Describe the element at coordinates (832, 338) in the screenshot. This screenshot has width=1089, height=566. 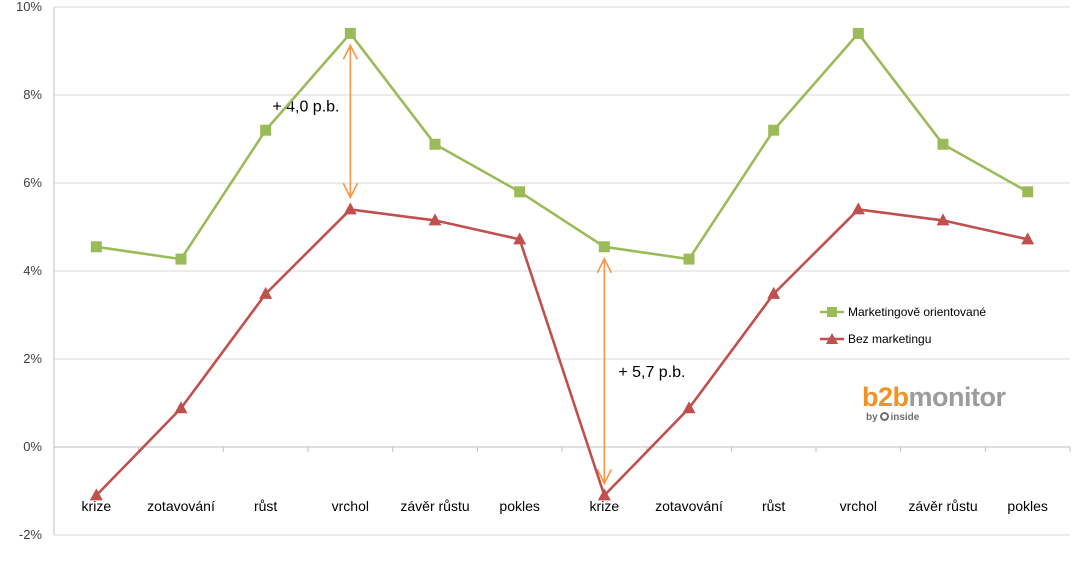
I see `legend-triangle-marker` at that location.